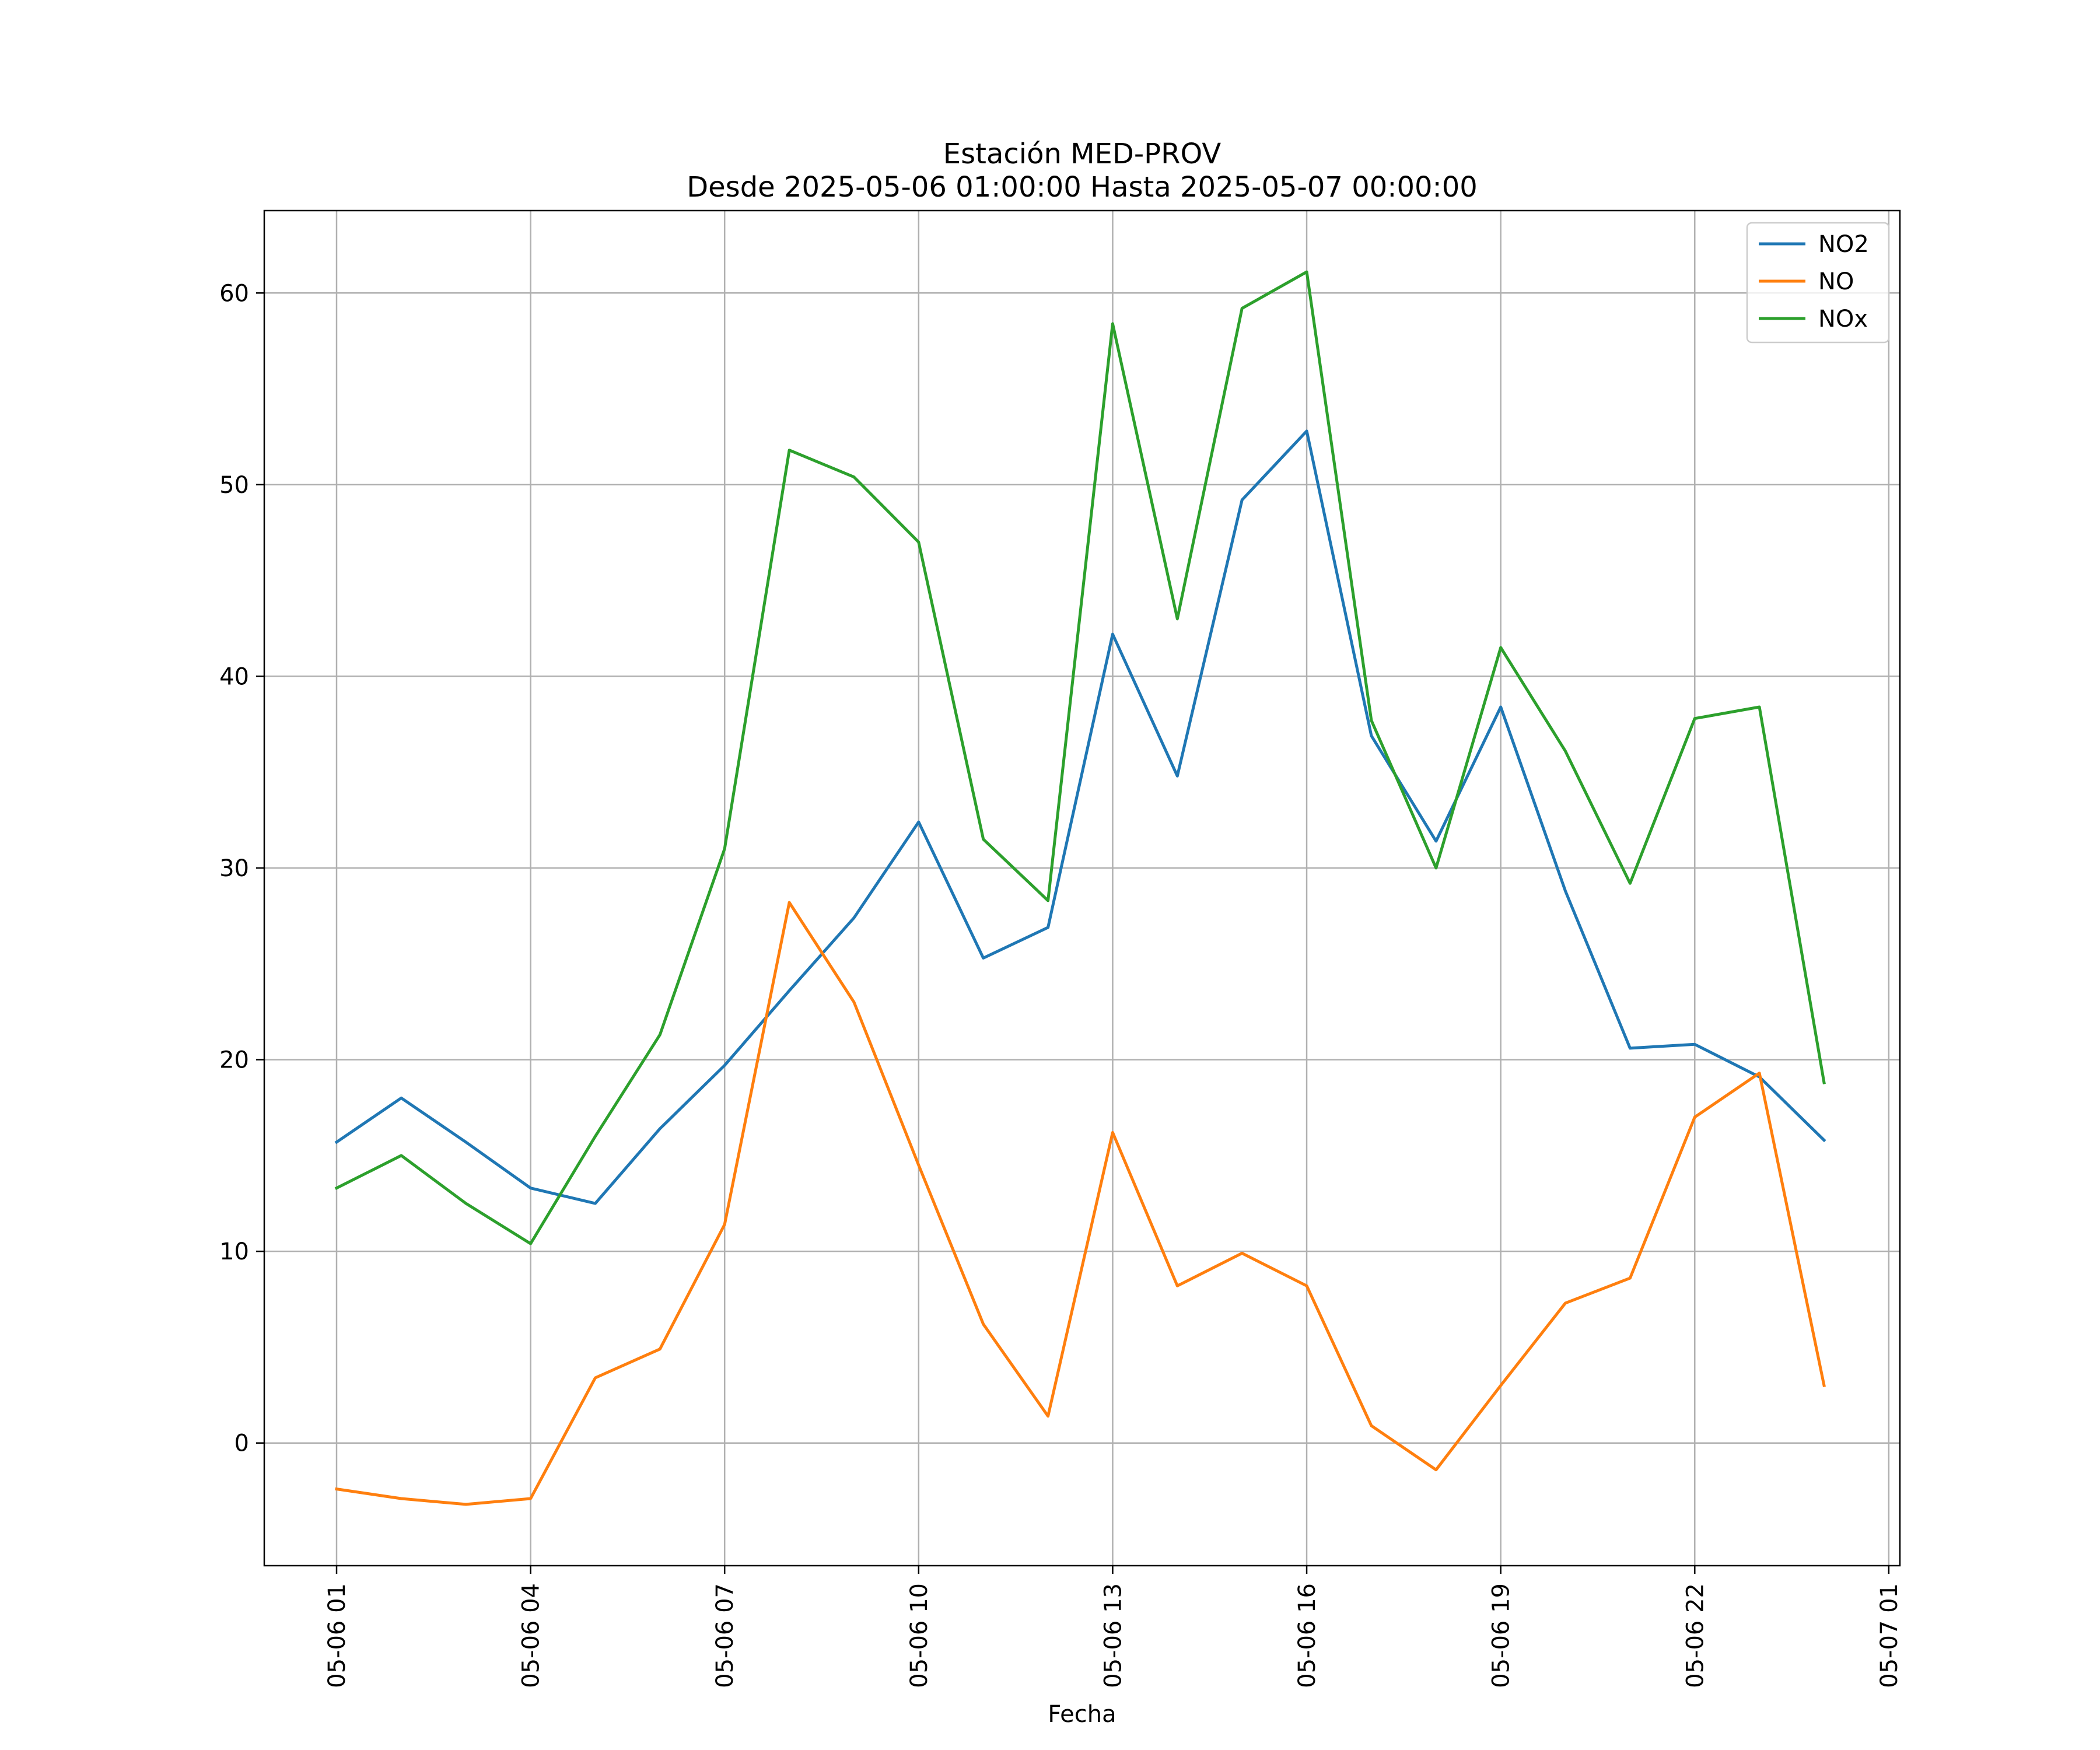 This screenshot has width=2100, height=1750. I want to click on y-tick-label: 10, so click(234, 1251).